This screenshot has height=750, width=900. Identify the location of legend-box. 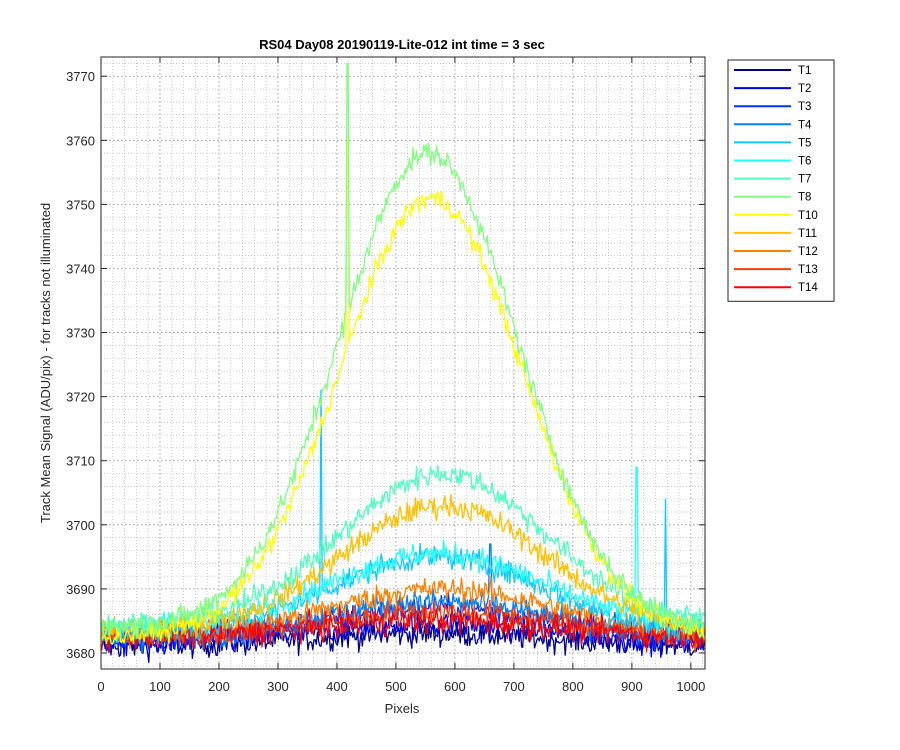
(781, 180).